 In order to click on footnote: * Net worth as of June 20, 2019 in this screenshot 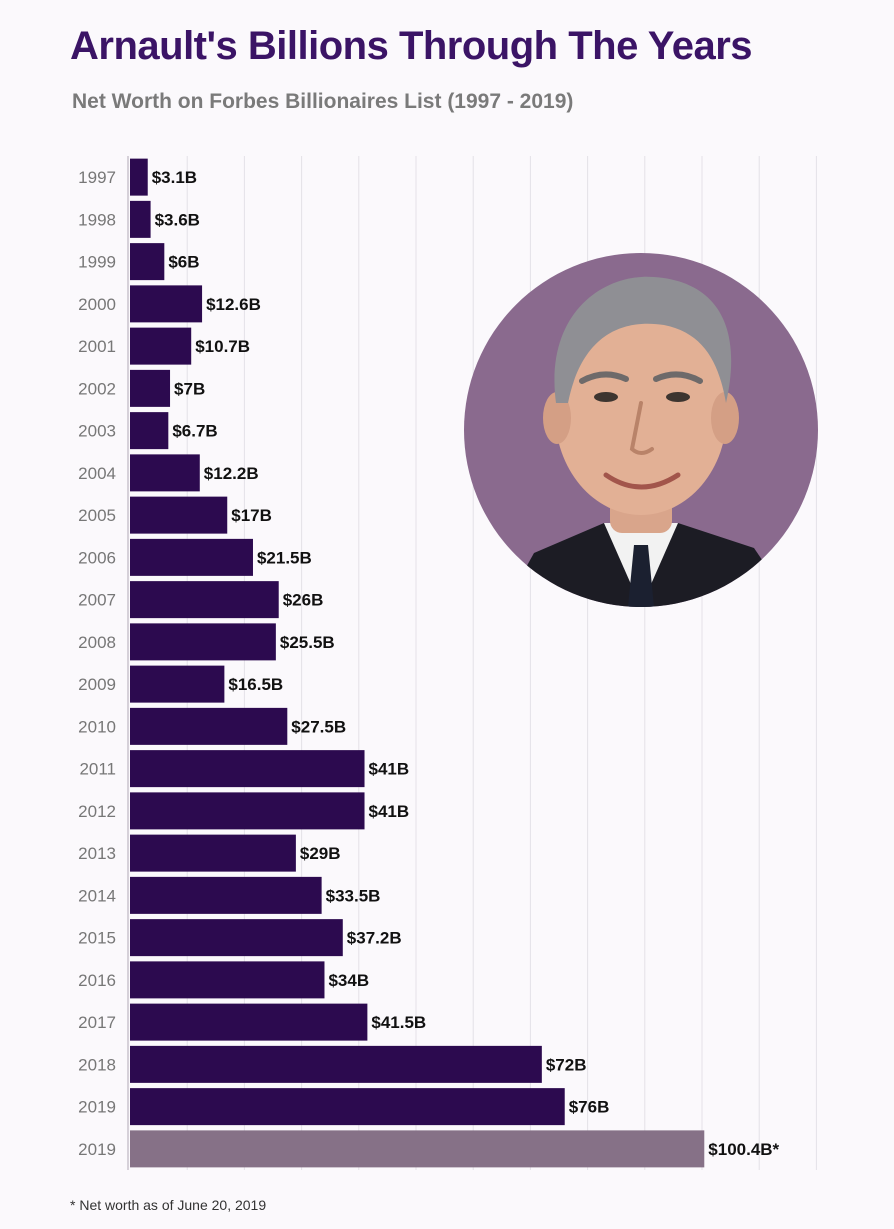, I will do `click(168, 1205)`.